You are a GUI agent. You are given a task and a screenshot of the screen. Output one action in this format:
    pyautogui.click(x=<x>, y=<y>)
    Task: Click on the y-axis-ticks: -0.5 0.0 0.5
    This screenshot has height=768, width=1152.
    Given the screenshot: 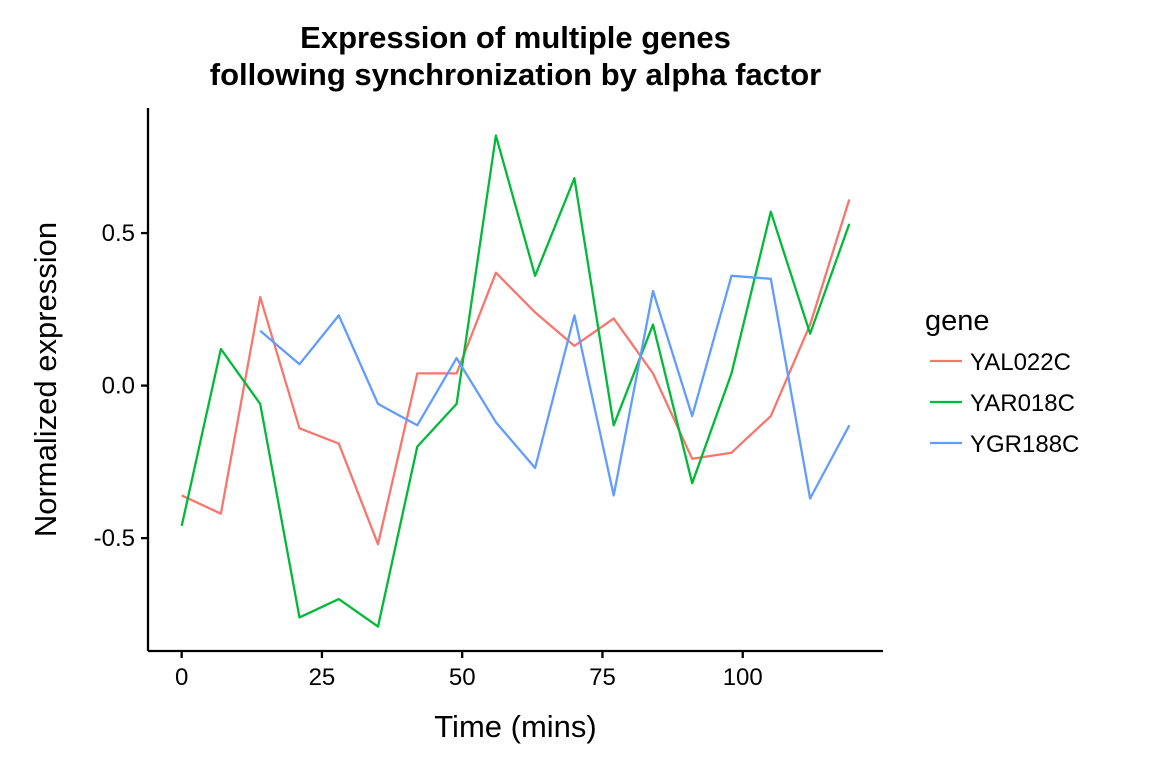 What is the action you would take?
    pyautogui.click(x=121, y=386)
    